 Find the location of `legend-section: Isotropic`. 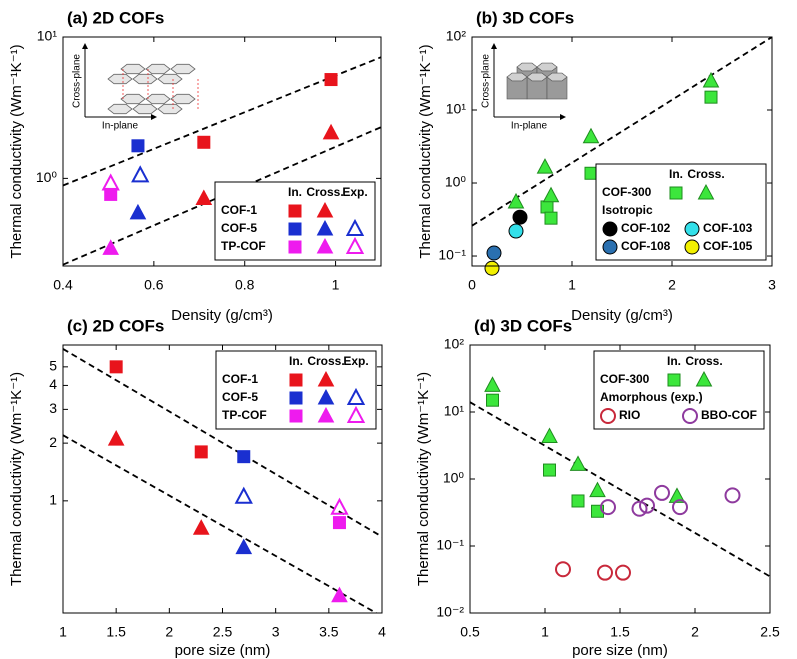

legend-section: Isotropic is located at coordinates (627, 210).